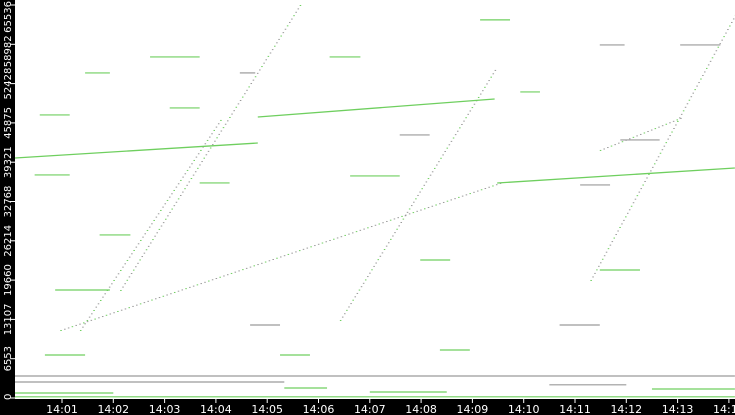 This screenshot has width=735, height=415. What do you see at coordinates (113, 409) in the screenshot?
I see `x-tick-label: 14:02` at bounding box center [113, 409].